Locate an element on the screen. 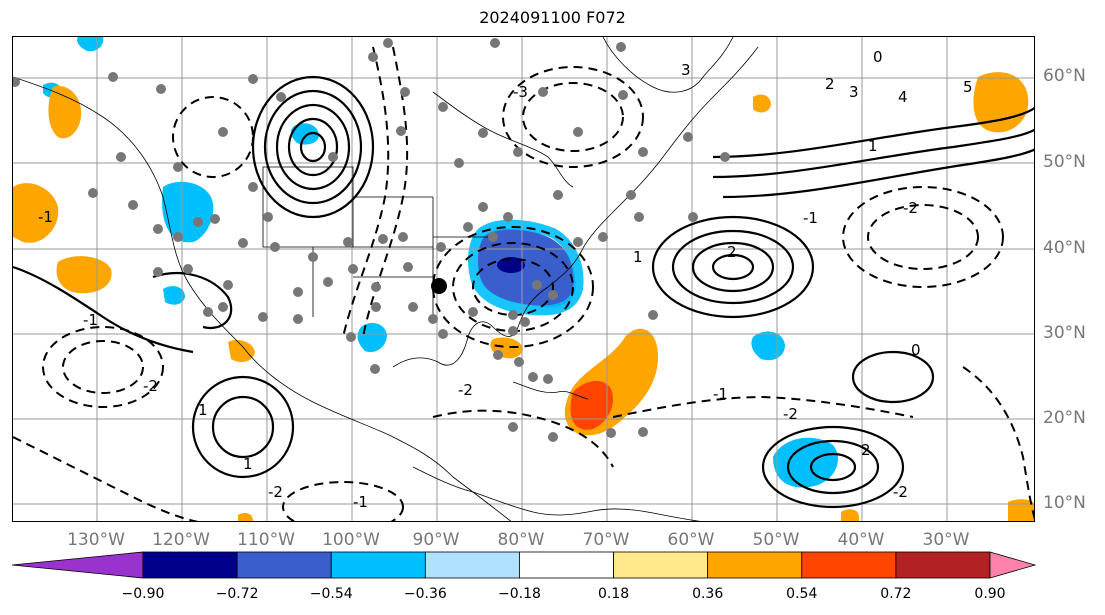  lon-label: 40°W is located at coordinates (861, 540).